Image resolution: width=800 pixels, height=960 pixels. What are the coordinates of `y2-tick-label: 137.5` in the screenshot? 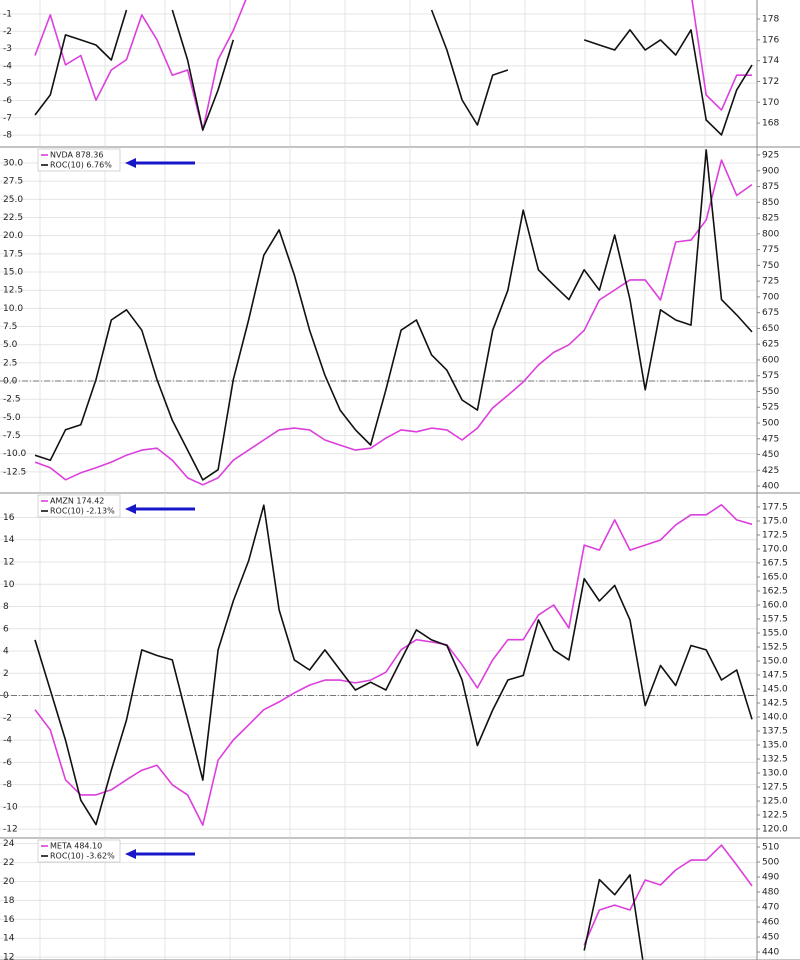 It's located at (775, 732).